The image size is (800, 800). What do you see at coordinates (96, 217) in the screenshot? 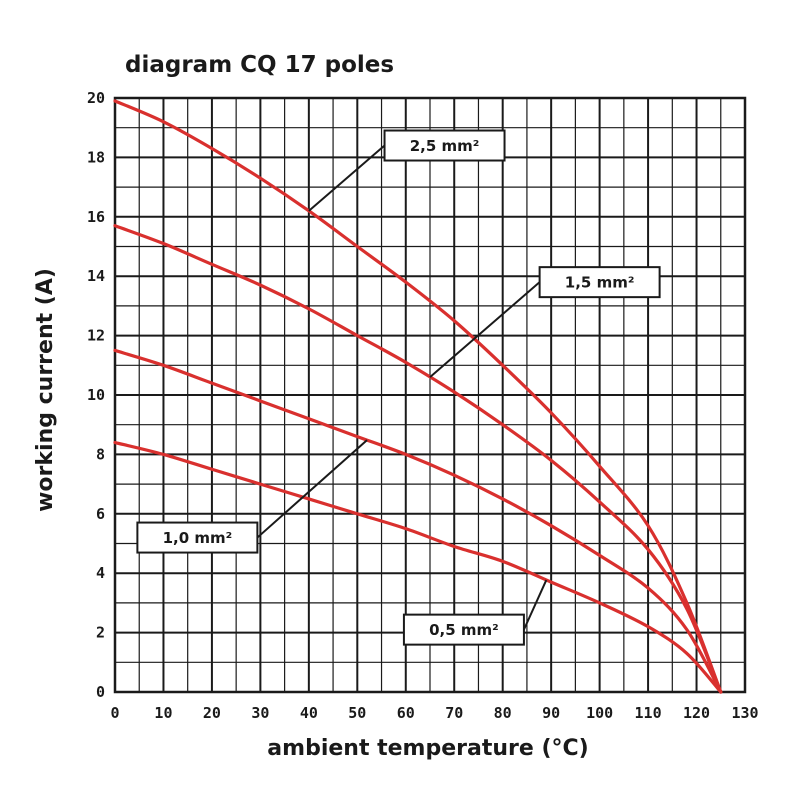
I see `y-tick-label: 16` at bounding box center [96, 217].